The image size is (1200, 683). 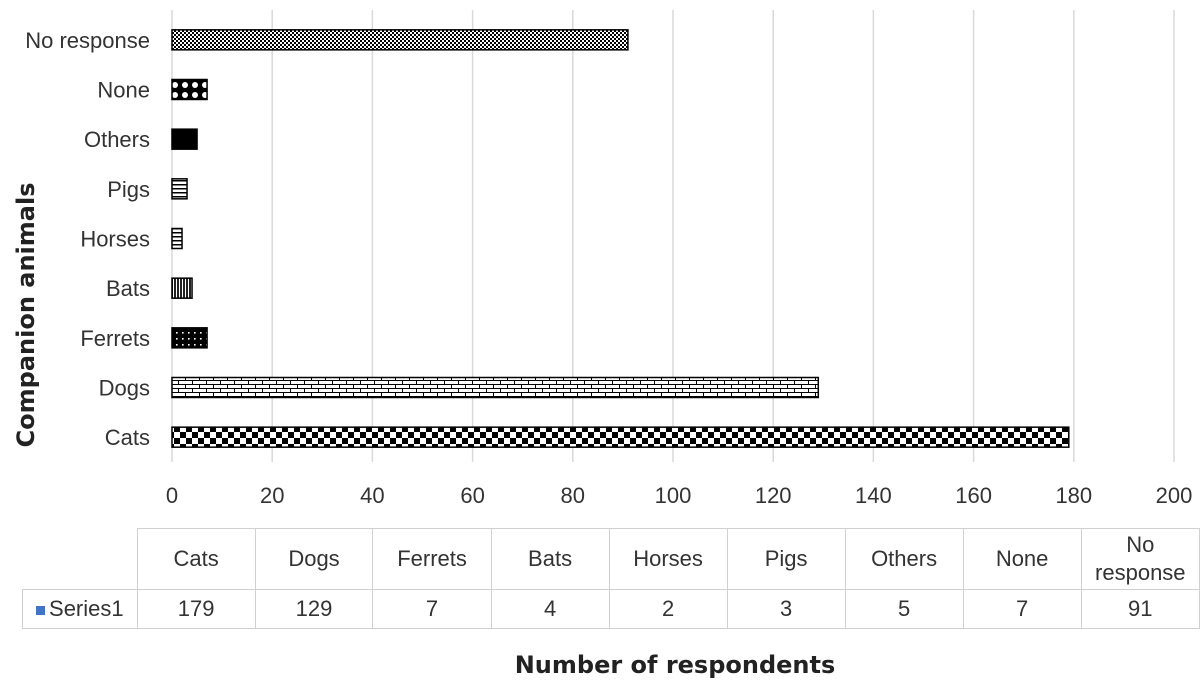 What do you see at coordinates (123, 90) in the screenshot?
I see `category-label: None` at bounding box center [123, 90].